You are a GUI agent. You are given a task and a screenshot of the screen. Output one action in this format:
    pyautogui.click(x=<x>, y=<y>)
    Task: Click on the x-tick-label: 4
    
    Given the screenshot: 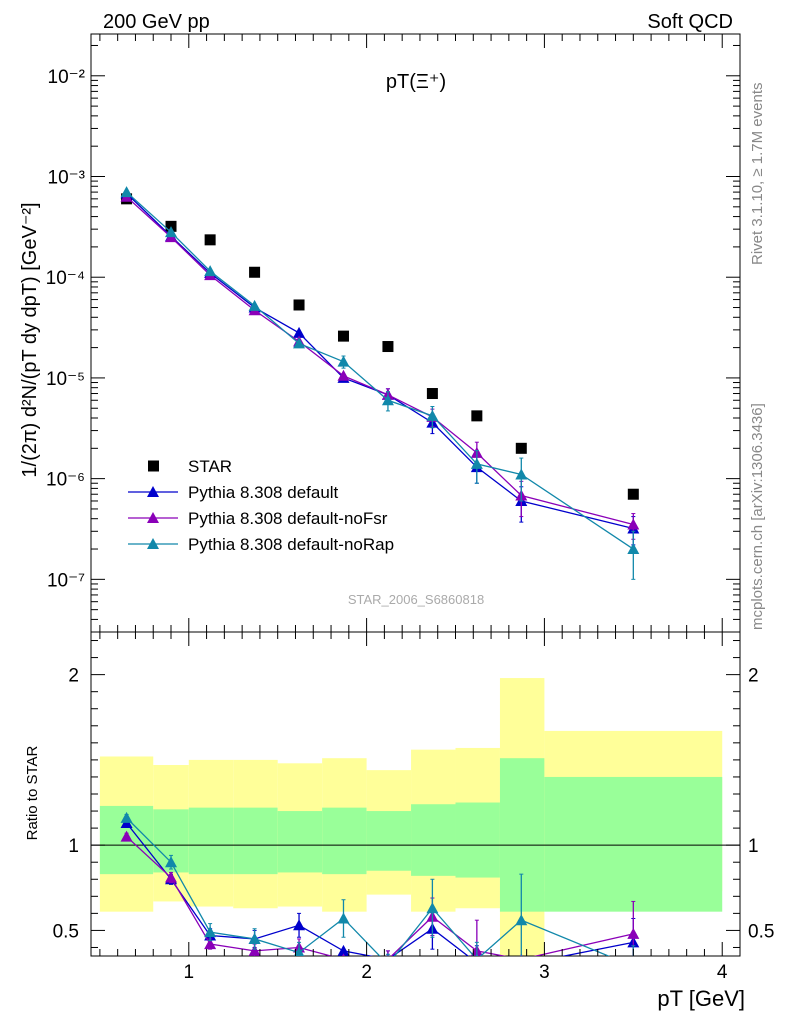 What is the action you would take?
    pyautogui.click(x=722, y=972)
    